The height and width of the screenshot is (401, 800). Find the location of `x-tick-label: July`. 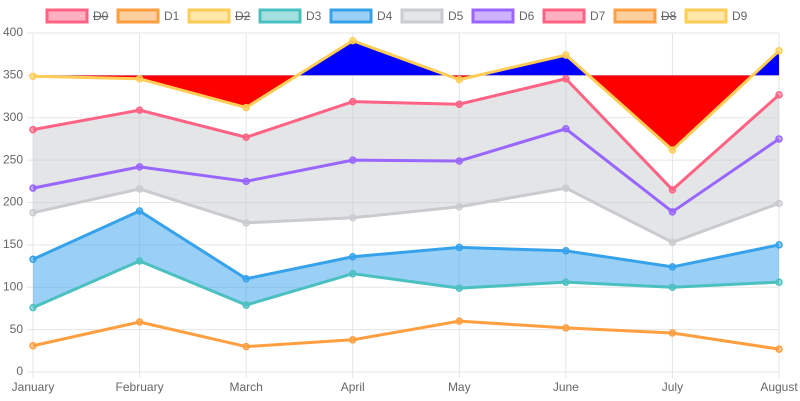

x-tick-label: July is located at coordinates (672, 387).